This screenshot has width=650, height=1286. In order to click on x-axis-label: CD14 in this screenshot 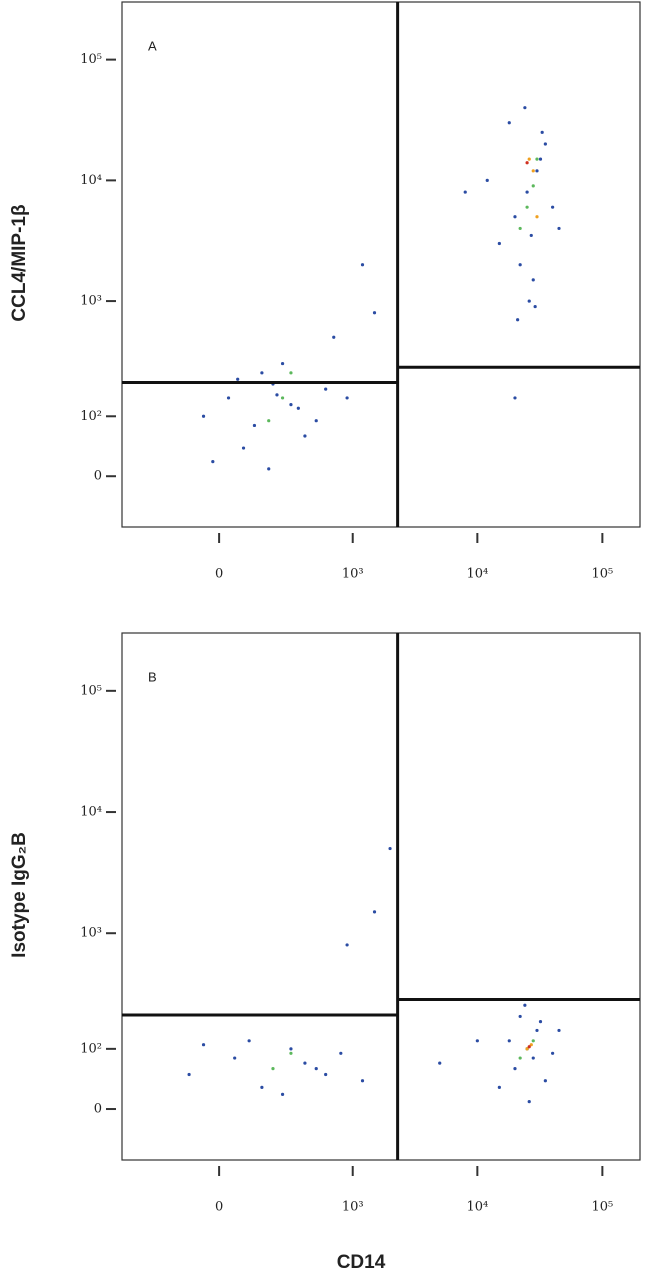, I will do `click(361, 1262)`.